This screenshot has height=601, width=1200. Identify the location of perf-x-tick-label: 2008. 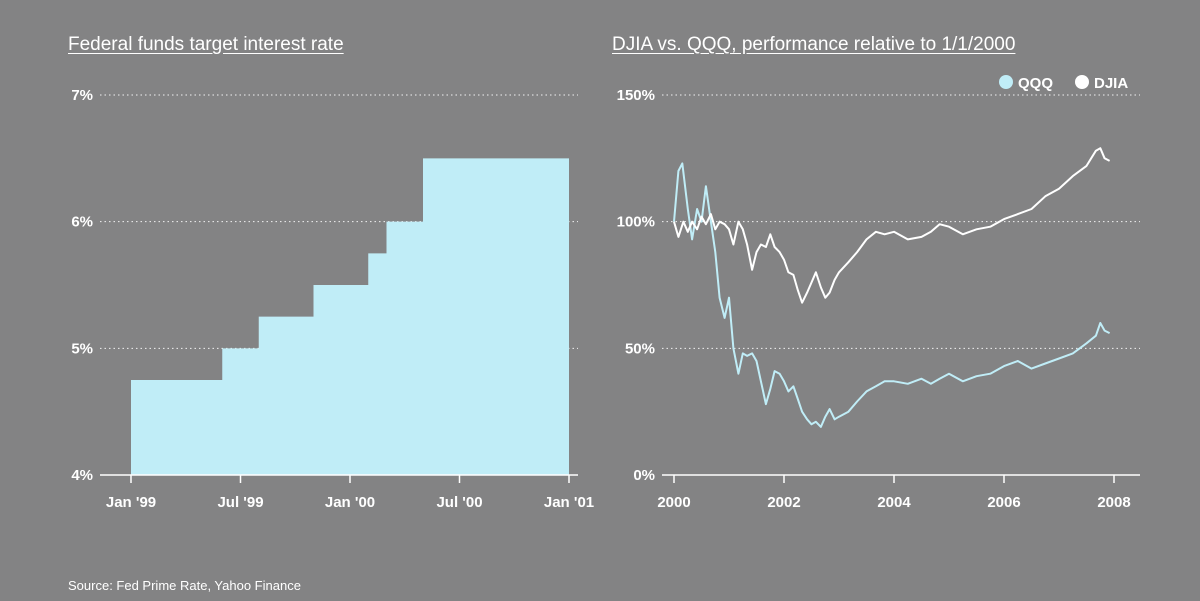
(1113, 502).